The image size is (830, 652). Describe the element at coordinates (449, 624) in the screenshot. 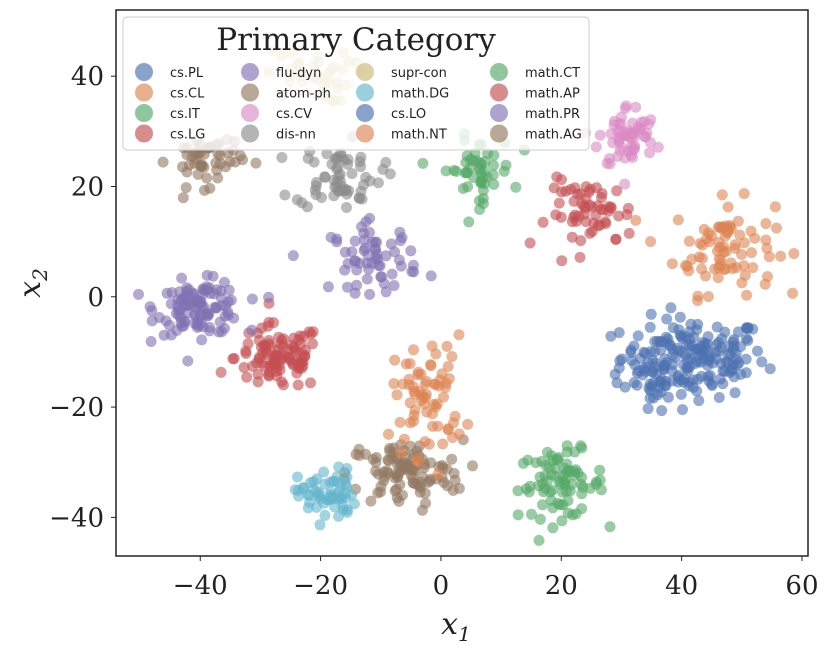

I see `x-axis-label-main: x` at that location.